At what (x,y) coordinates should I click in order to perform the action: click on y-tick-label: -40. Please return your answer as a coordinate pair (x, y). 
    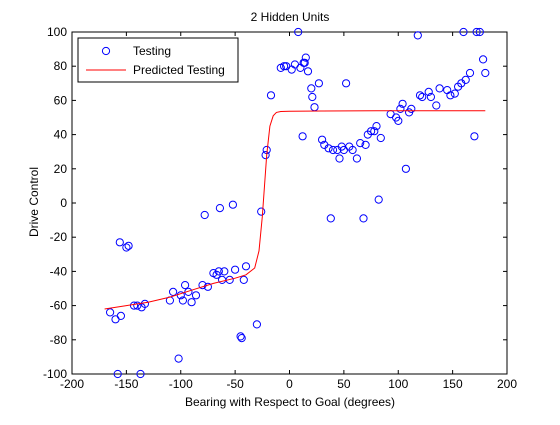
    Looking at the image, I should click on (59, 271).